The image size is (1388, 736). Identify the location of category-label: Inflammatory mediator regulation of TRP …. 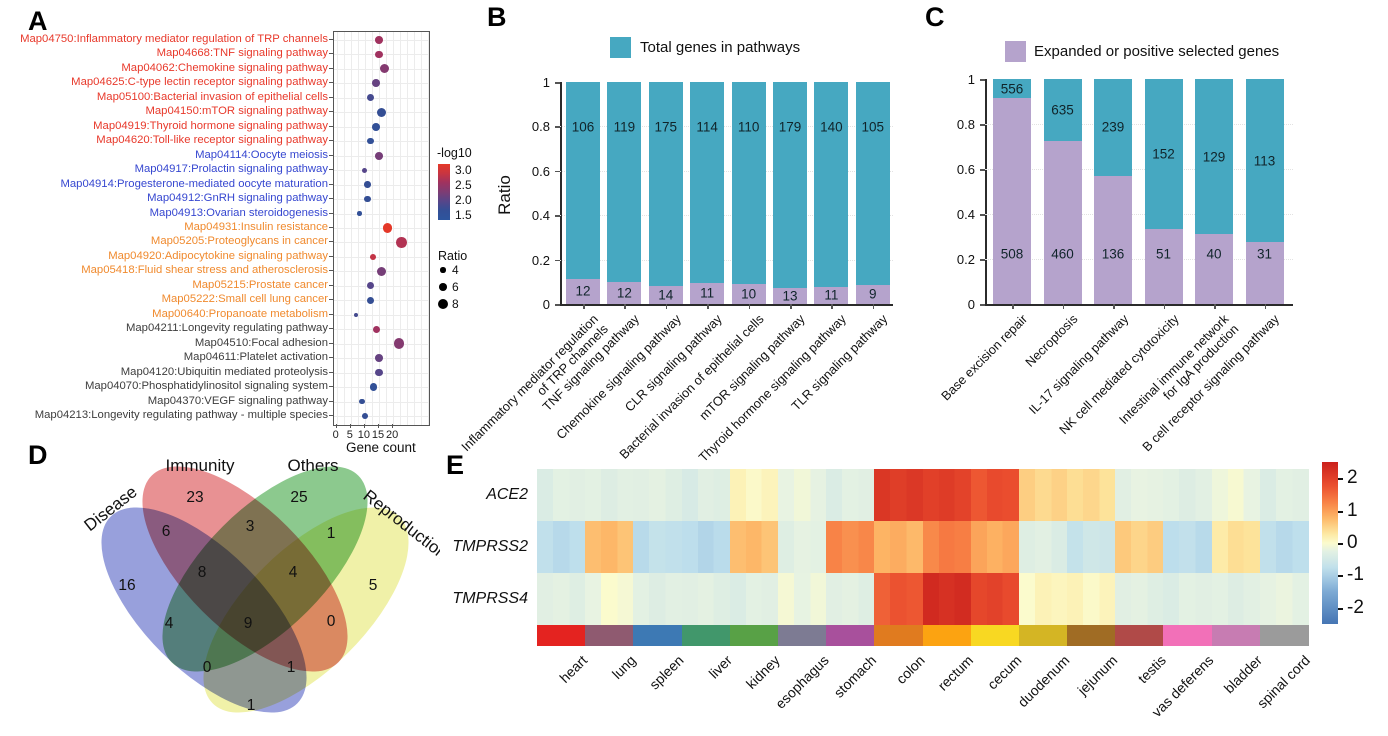
(534, 383).